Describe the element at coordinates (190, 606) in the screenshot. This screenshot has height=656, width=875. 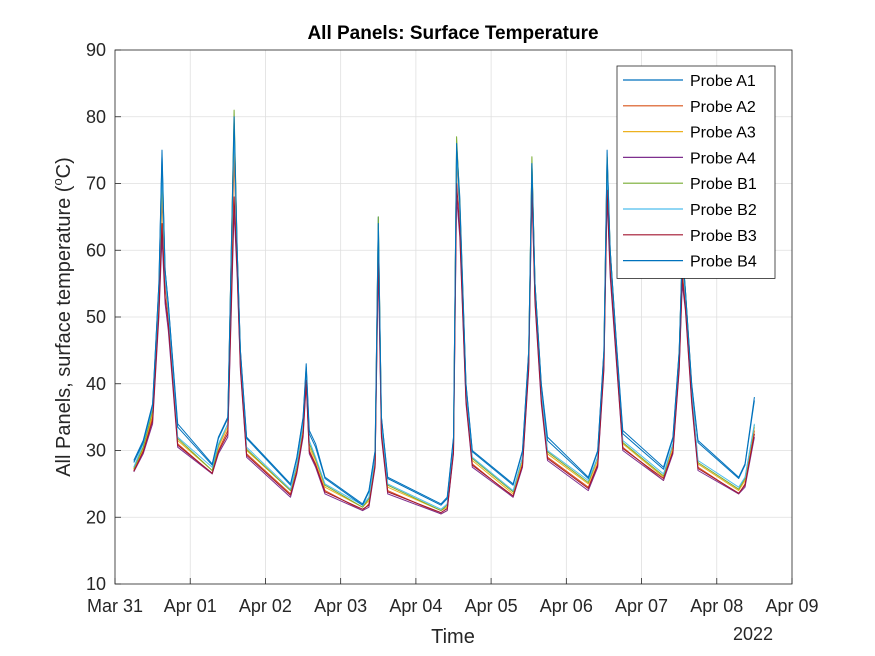
I see `x-tick-label: Apr 01` at that location.